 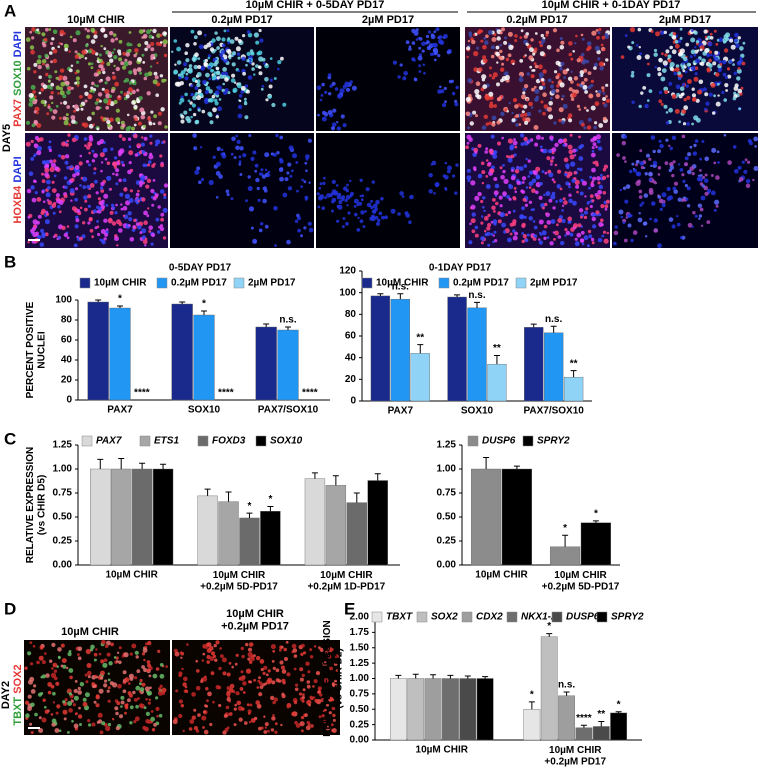 I want to click on x-tick-label: 10µM CHIR+0.2µM 5D-PD17, so click(x=239, y=581).